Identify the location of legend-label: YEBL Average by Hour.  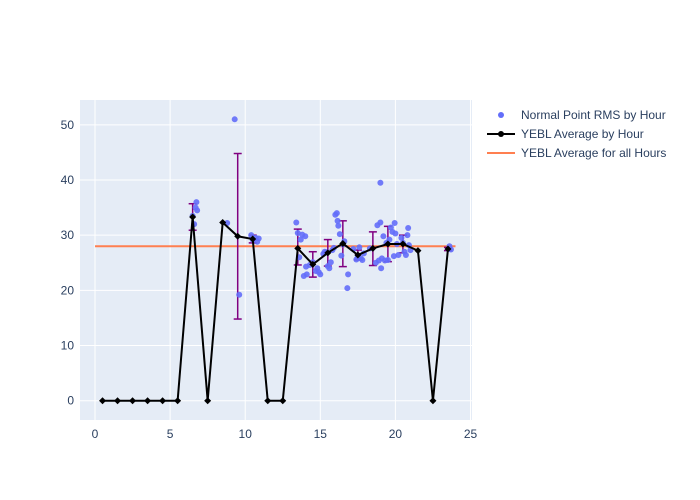
(582, 134).